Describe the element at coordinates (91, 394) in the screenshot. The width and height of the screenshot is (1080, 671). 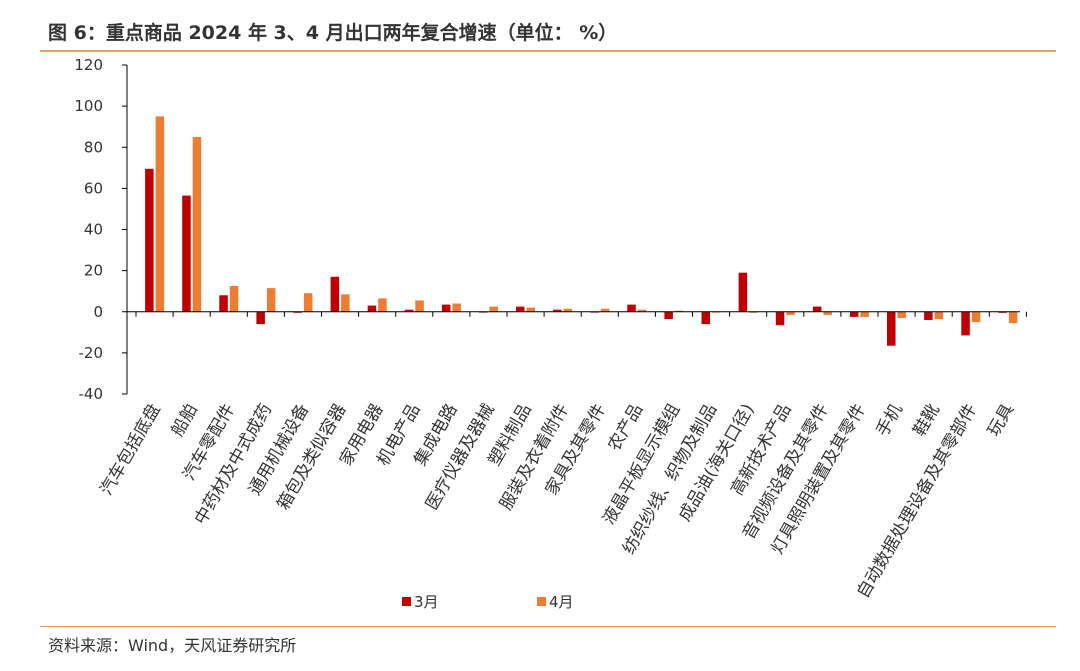
I see `y-tick-label: -40` at that location.